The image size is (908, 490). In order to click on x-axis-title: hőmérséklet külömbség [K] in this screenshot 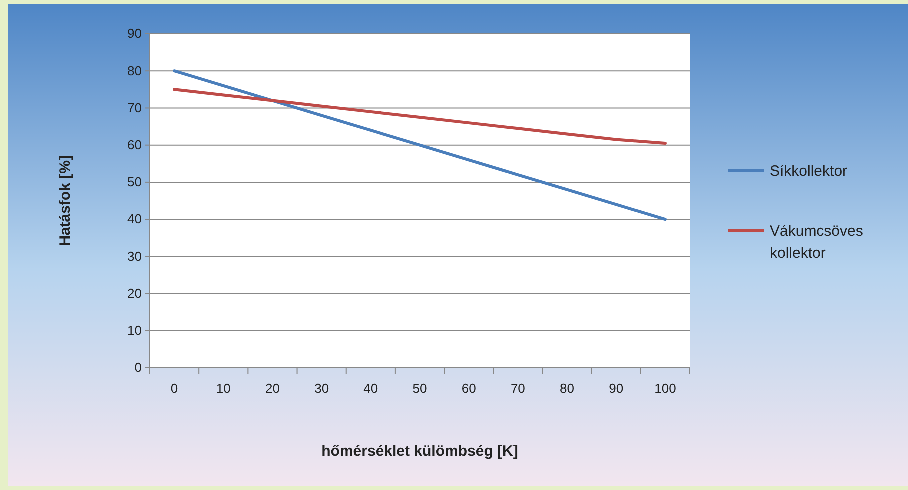, I will do `click(420, 451)`.